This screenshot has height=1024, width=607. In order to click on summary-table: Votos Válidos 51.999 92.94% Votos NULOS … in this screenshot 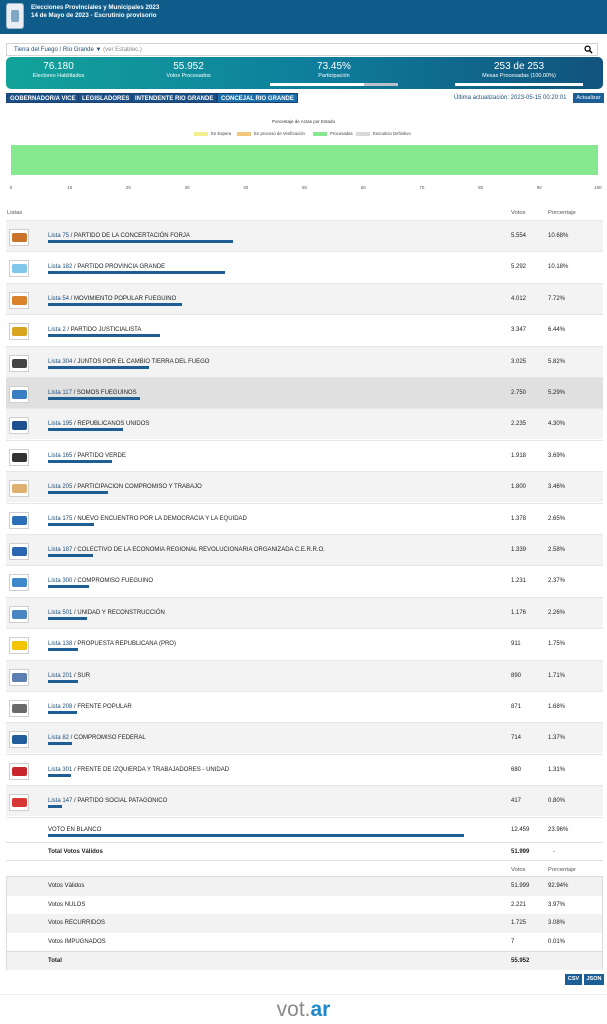, I will do `click(304, 923)`.